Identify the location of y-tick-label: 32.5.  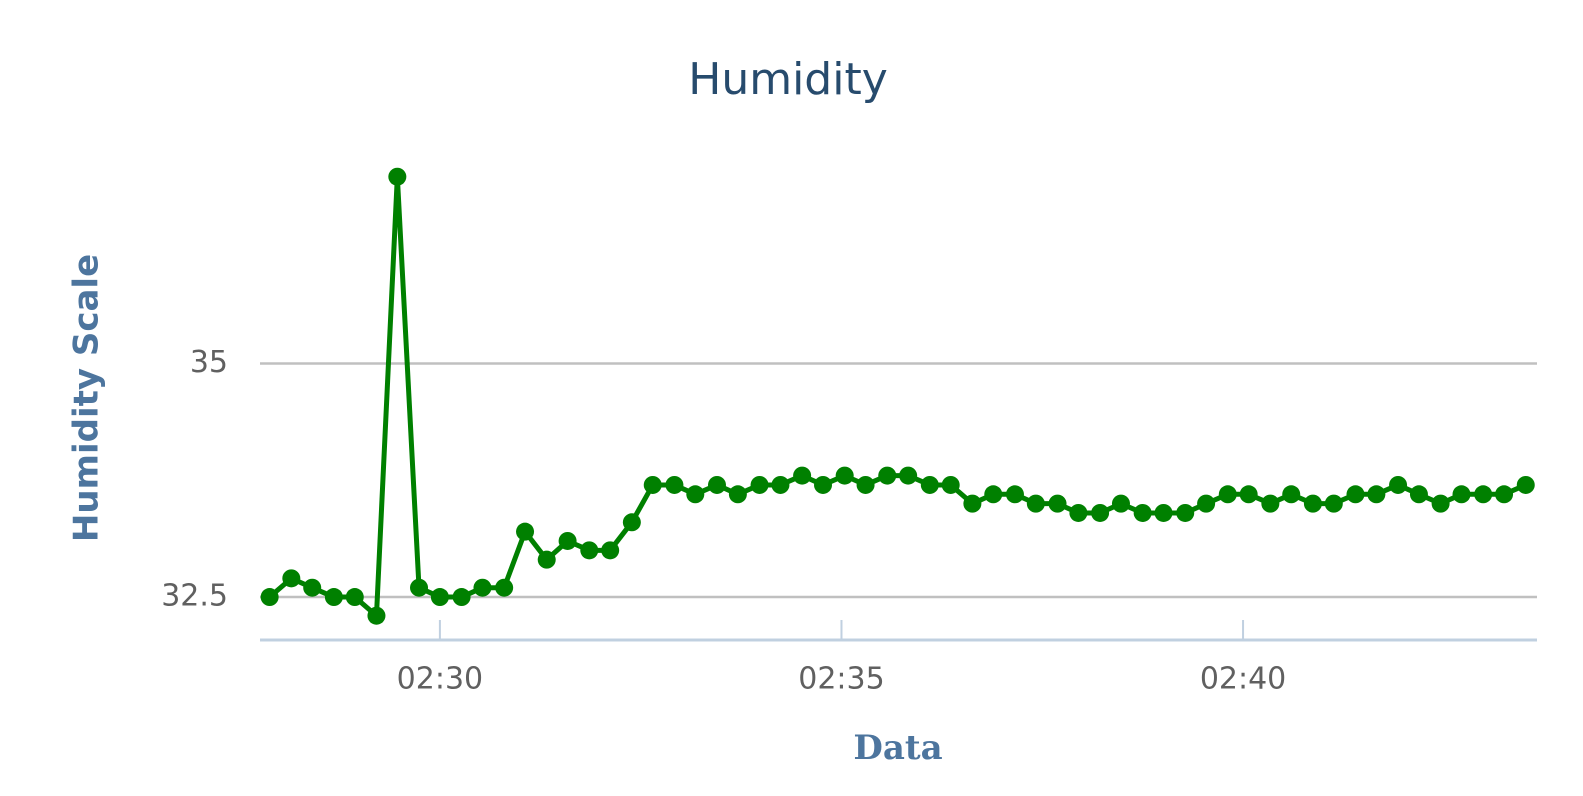
(194, 596).